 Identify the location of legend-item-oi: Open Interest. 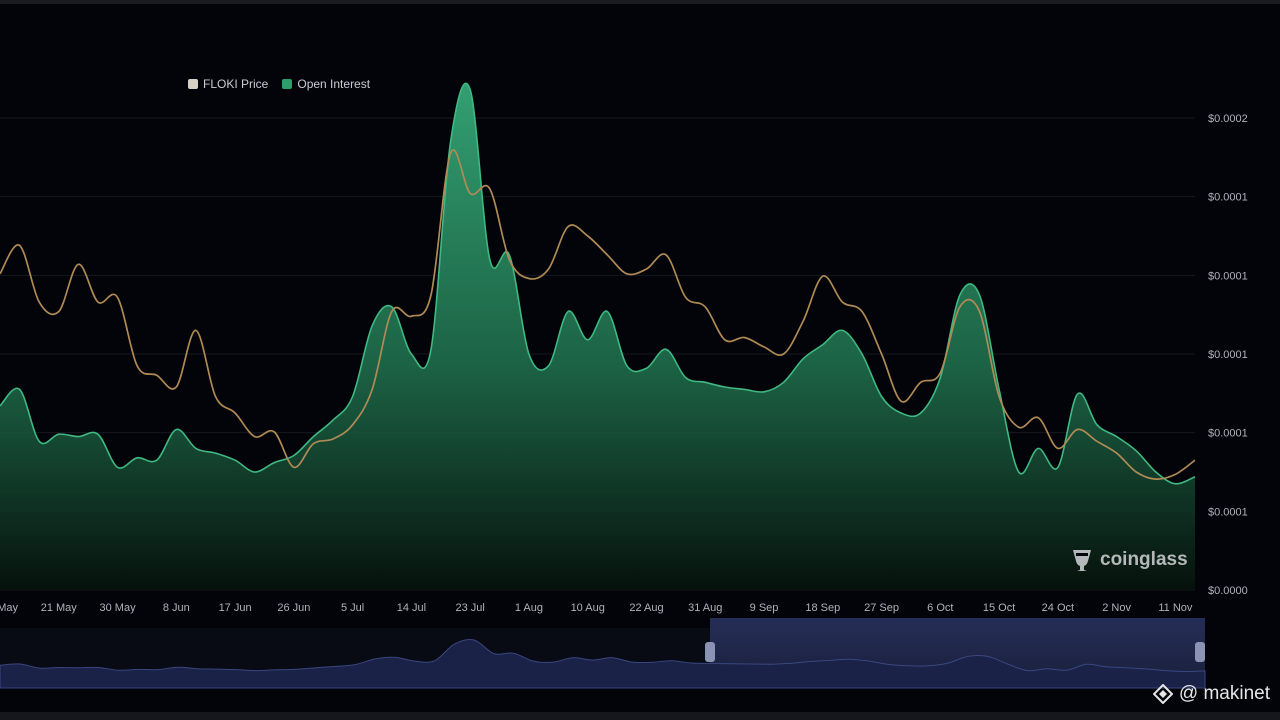
(326, 84).